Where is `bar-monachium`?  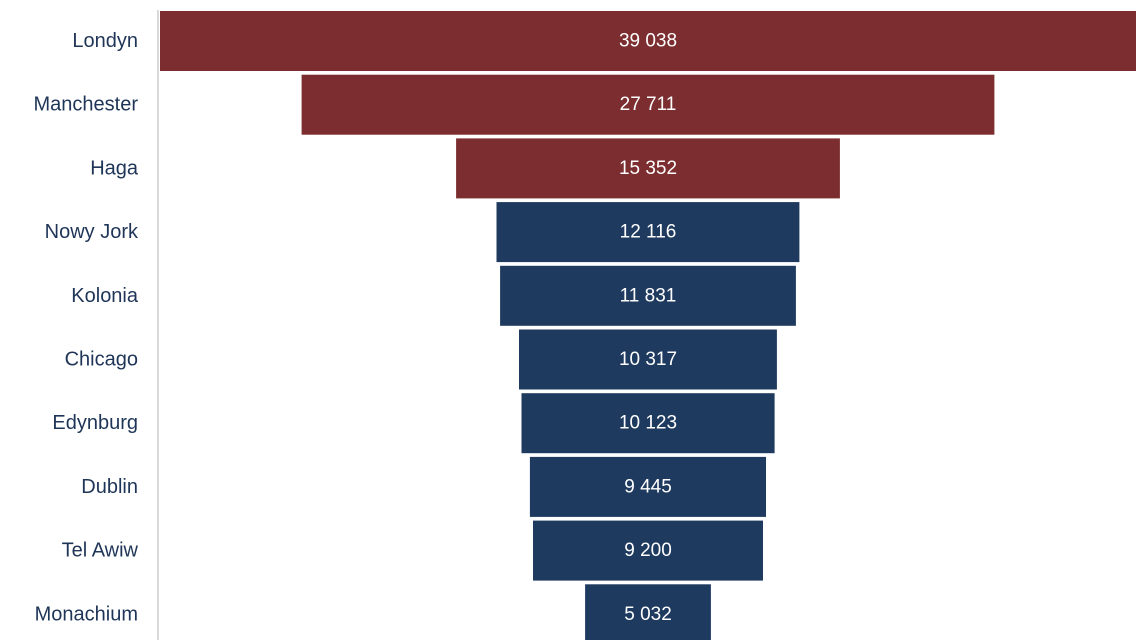
bar-monachium is located at coordinates (648, 612).